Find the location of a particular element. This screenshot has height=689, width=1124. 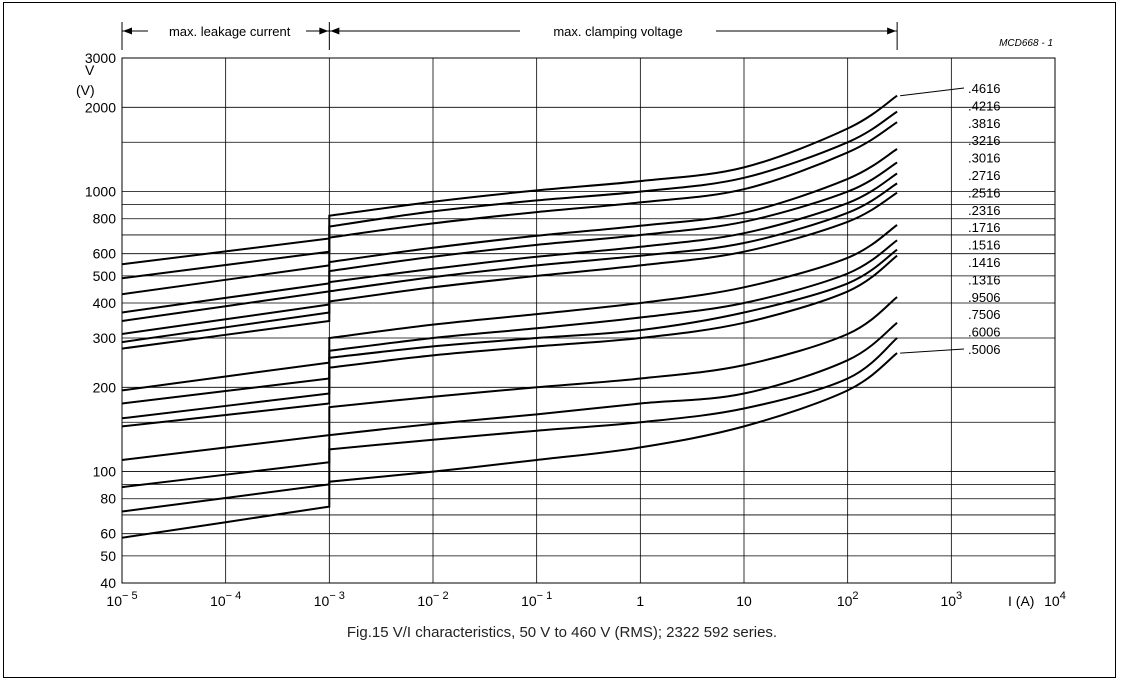

x-tick-label: 10− 4 is located at coordinates (225, 599).